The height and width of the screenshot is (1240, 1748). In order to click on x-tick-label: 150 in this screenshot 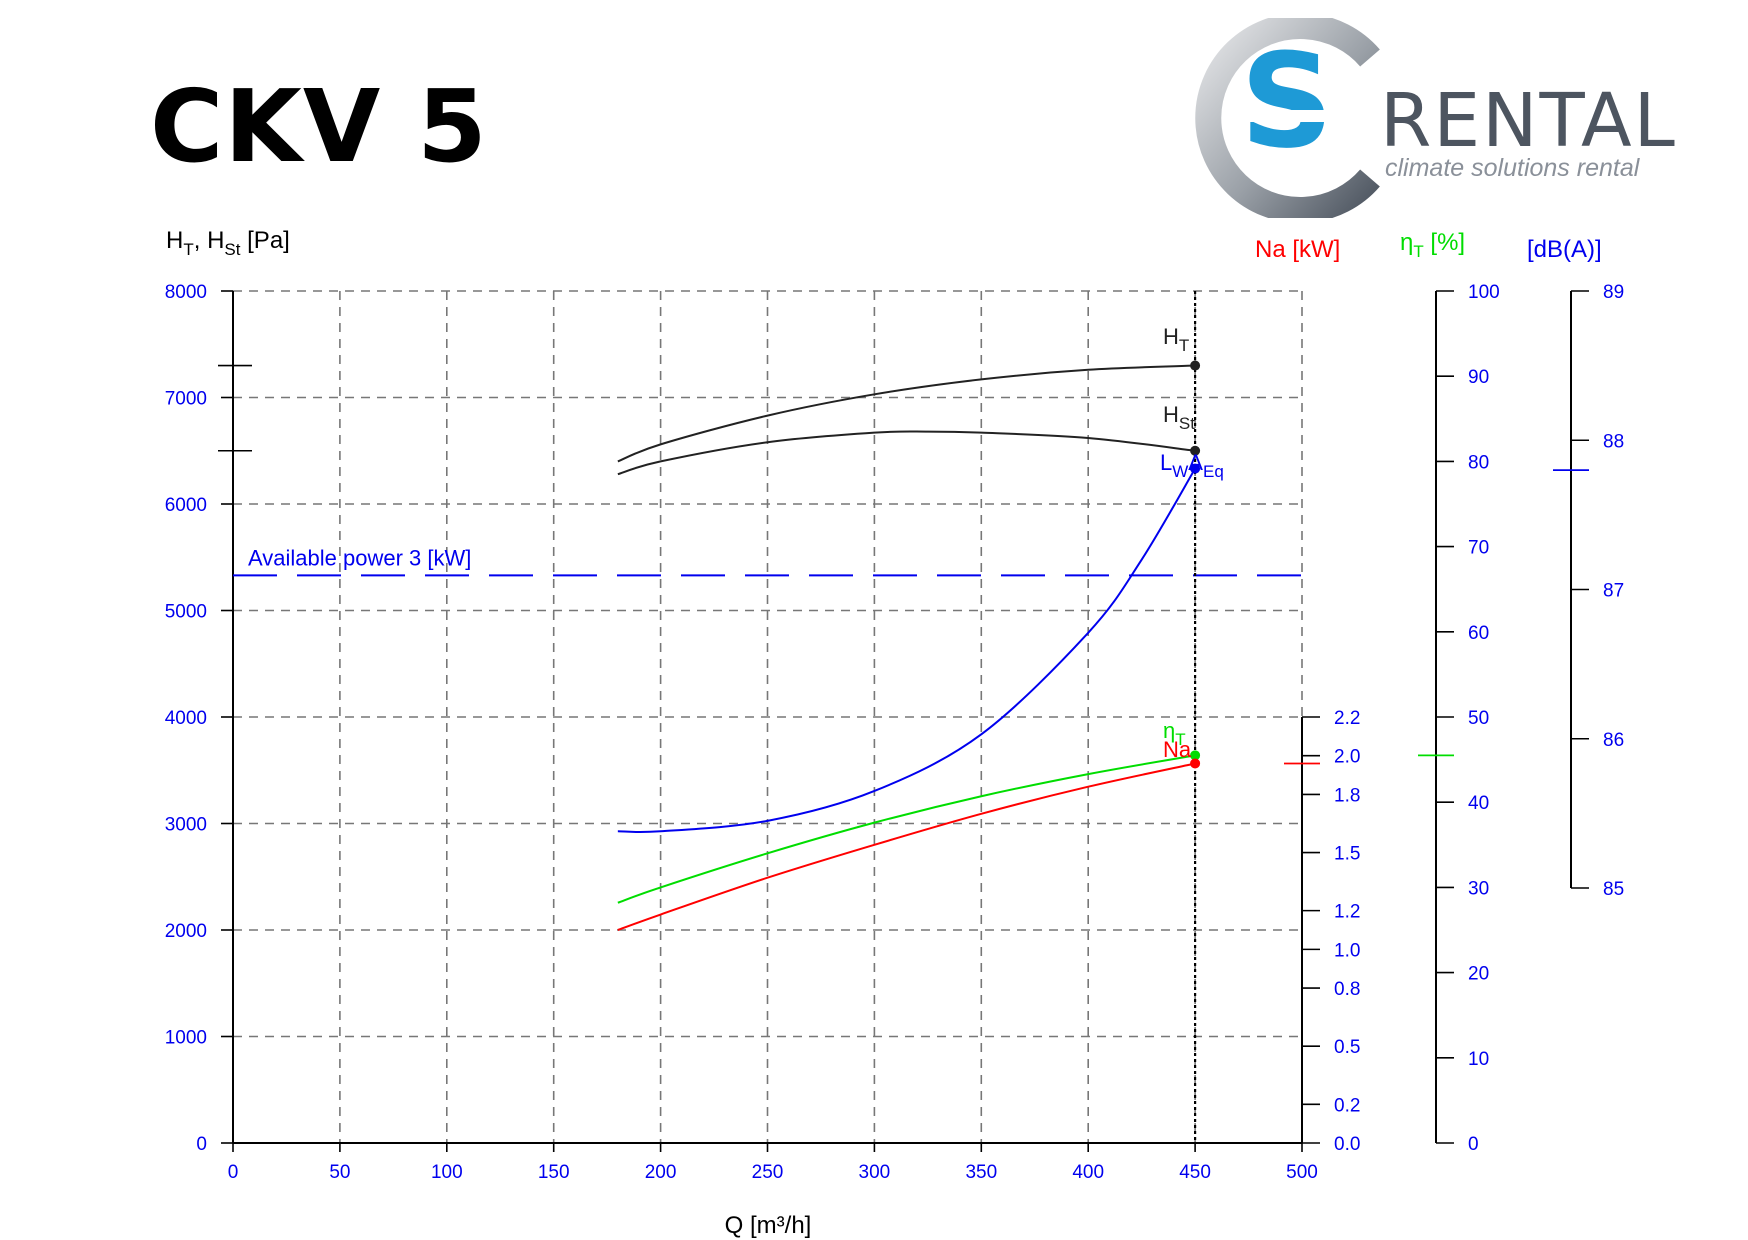, I will do `click(554, 1172)`.